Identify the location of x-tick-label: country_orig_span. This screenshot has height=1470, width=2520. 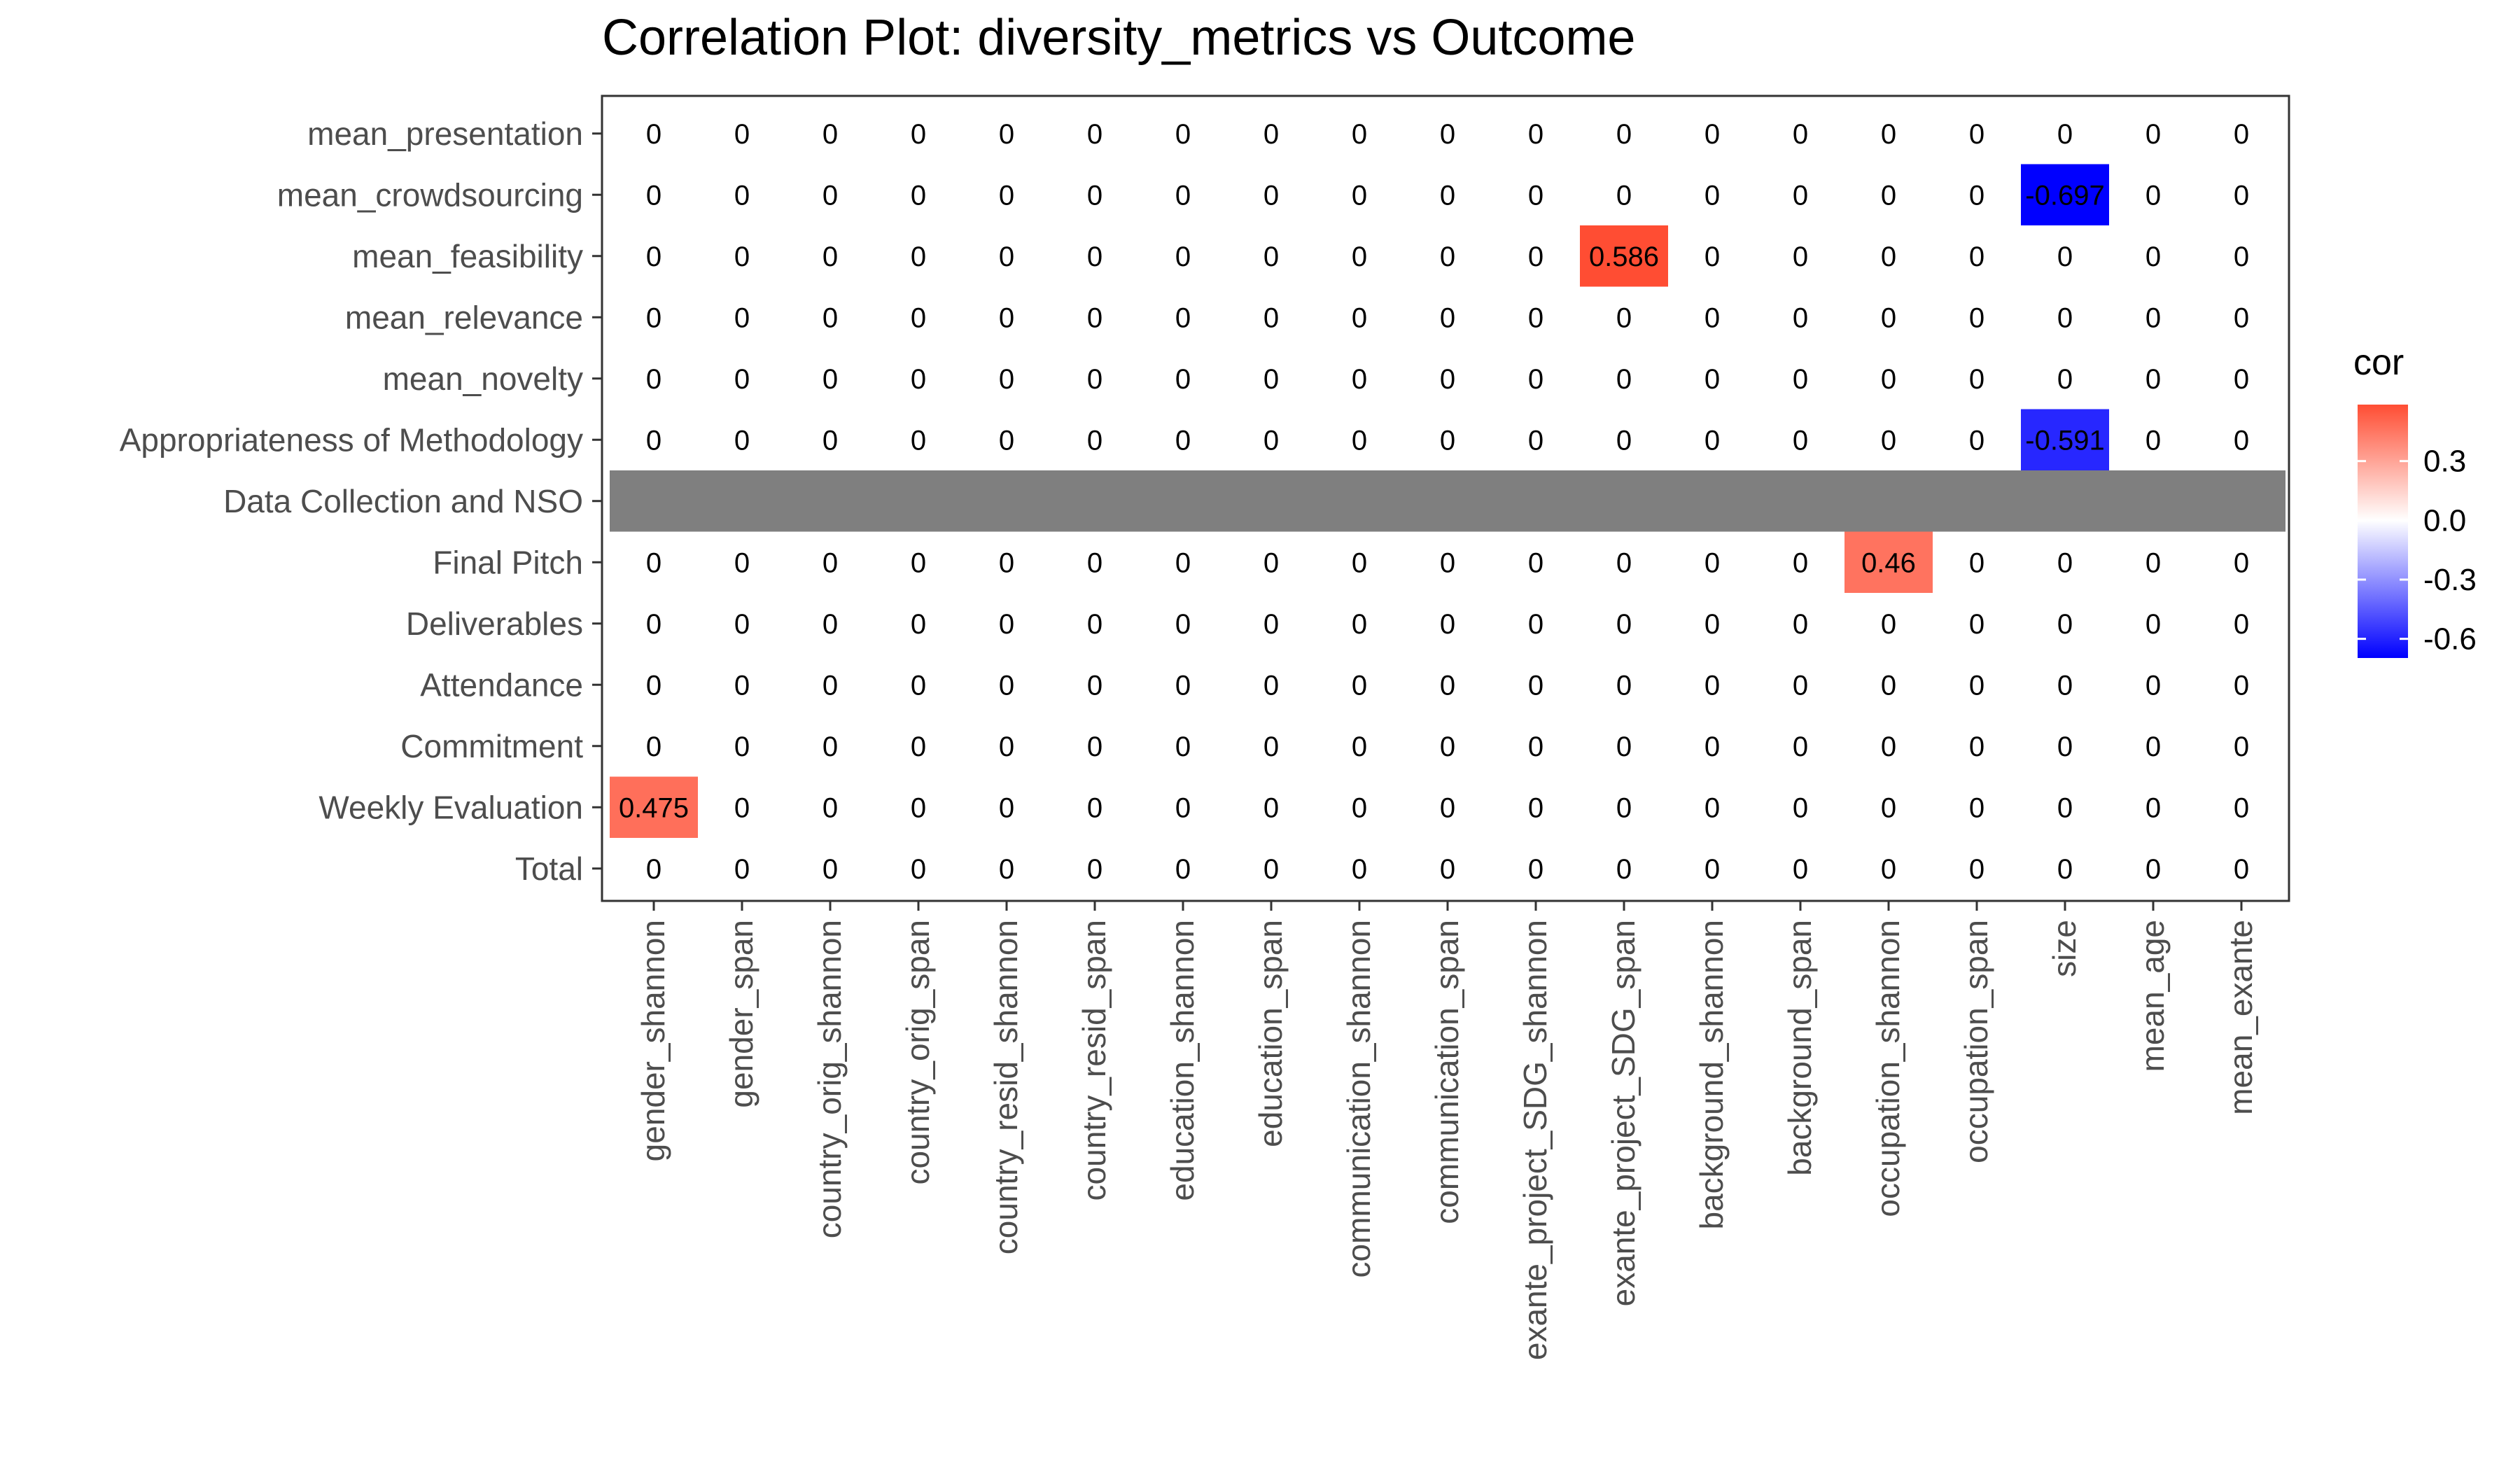
(917, 1052).